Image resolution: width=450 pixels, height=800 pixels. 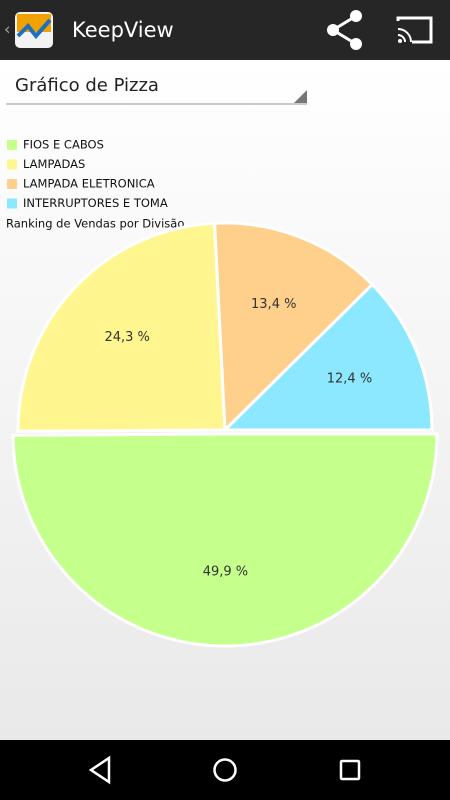 What do you see at coordinates (7, 29) in the screenshot?
I see `up-caret: ‹` at bounding box center [7, 29].